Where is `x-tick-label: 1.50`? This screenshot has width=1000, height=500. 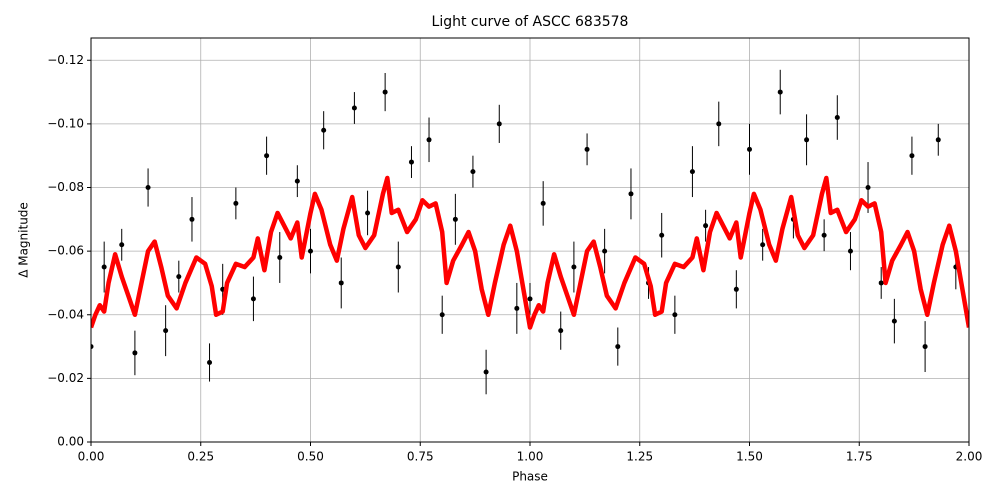 x-tick-label: 1.50 is located at coordinates (749, 457).